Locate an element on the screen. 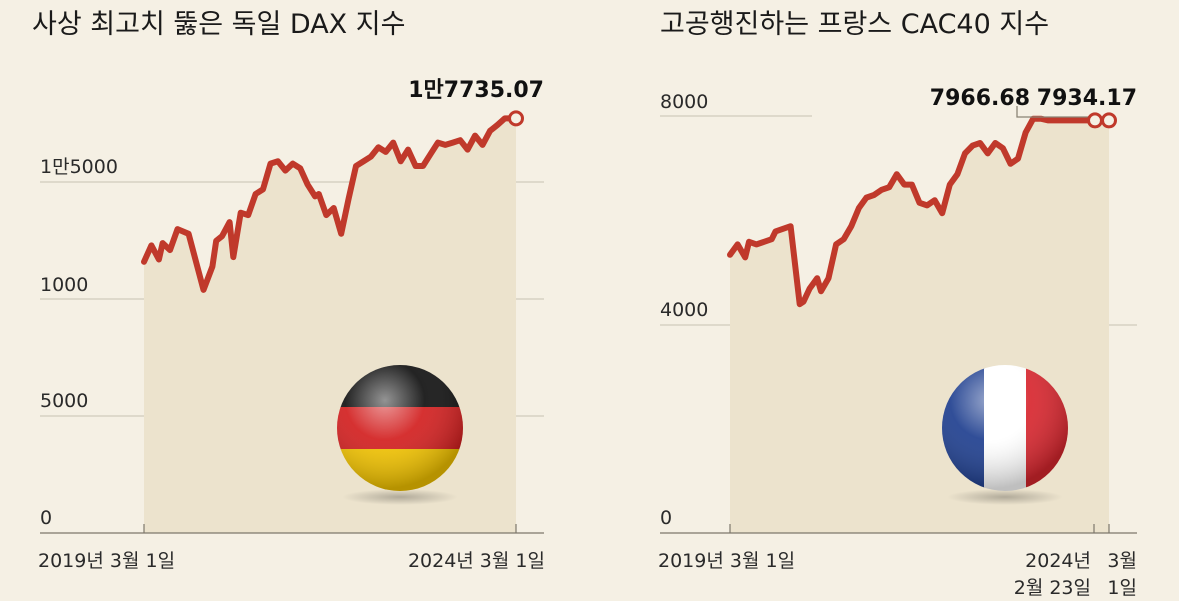 The width and height of the screenshot is (1179, 601). dax-x-label-end: 2024년 3월 1일 is located at coordinates (476, 561).